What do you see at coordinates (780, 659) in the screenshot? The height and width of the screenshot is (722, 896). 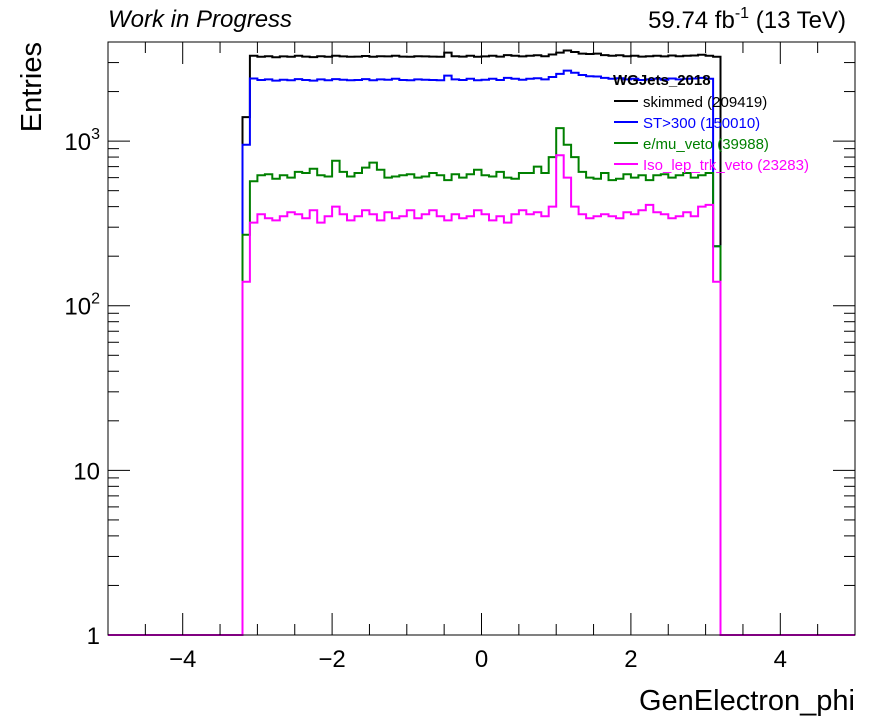 I see `x-tick-label: 4` at bounding box center [780, 659].